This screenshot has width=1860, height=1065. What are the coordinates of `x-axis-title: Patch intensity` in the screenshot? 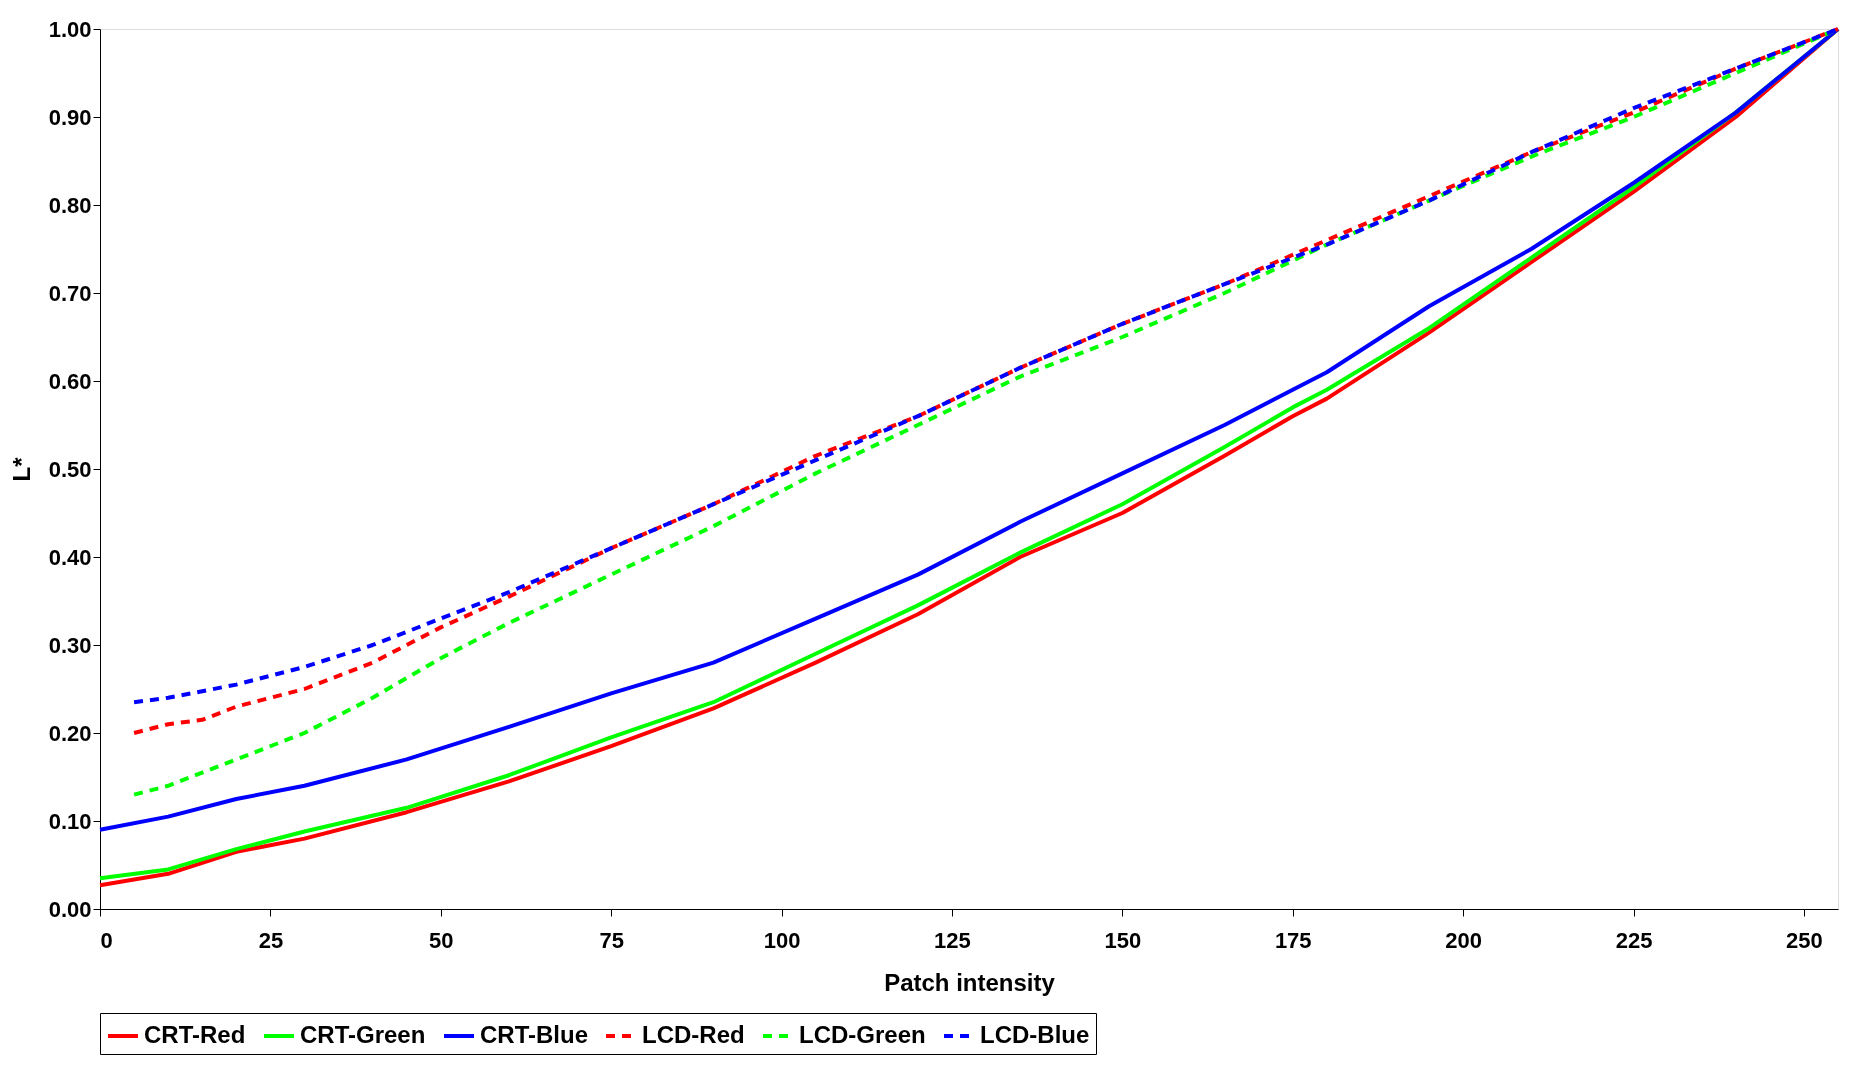 It's located at (970, 982).